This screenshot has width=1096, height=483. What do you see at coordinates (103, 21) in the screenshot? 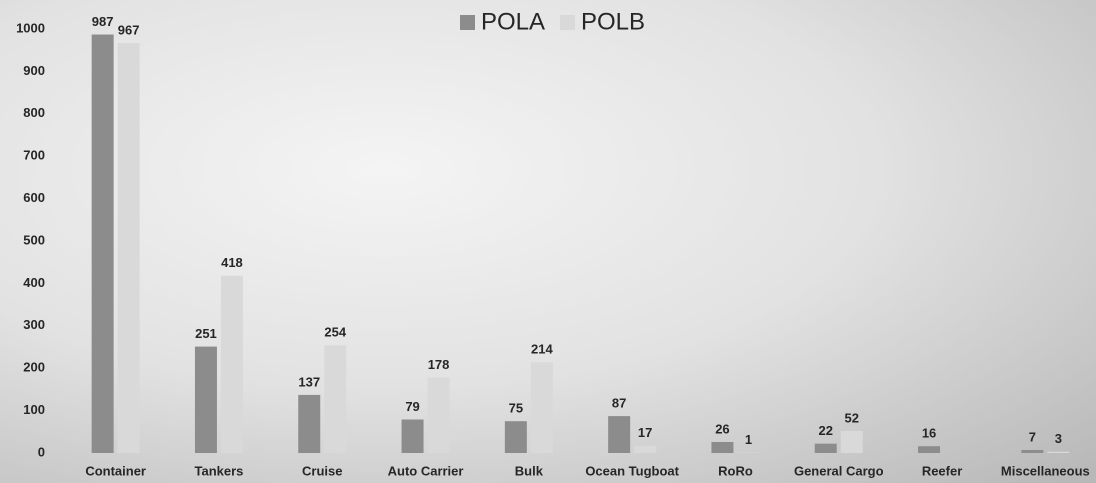
I see `data-label: 987` at bounding box center [103, 21].